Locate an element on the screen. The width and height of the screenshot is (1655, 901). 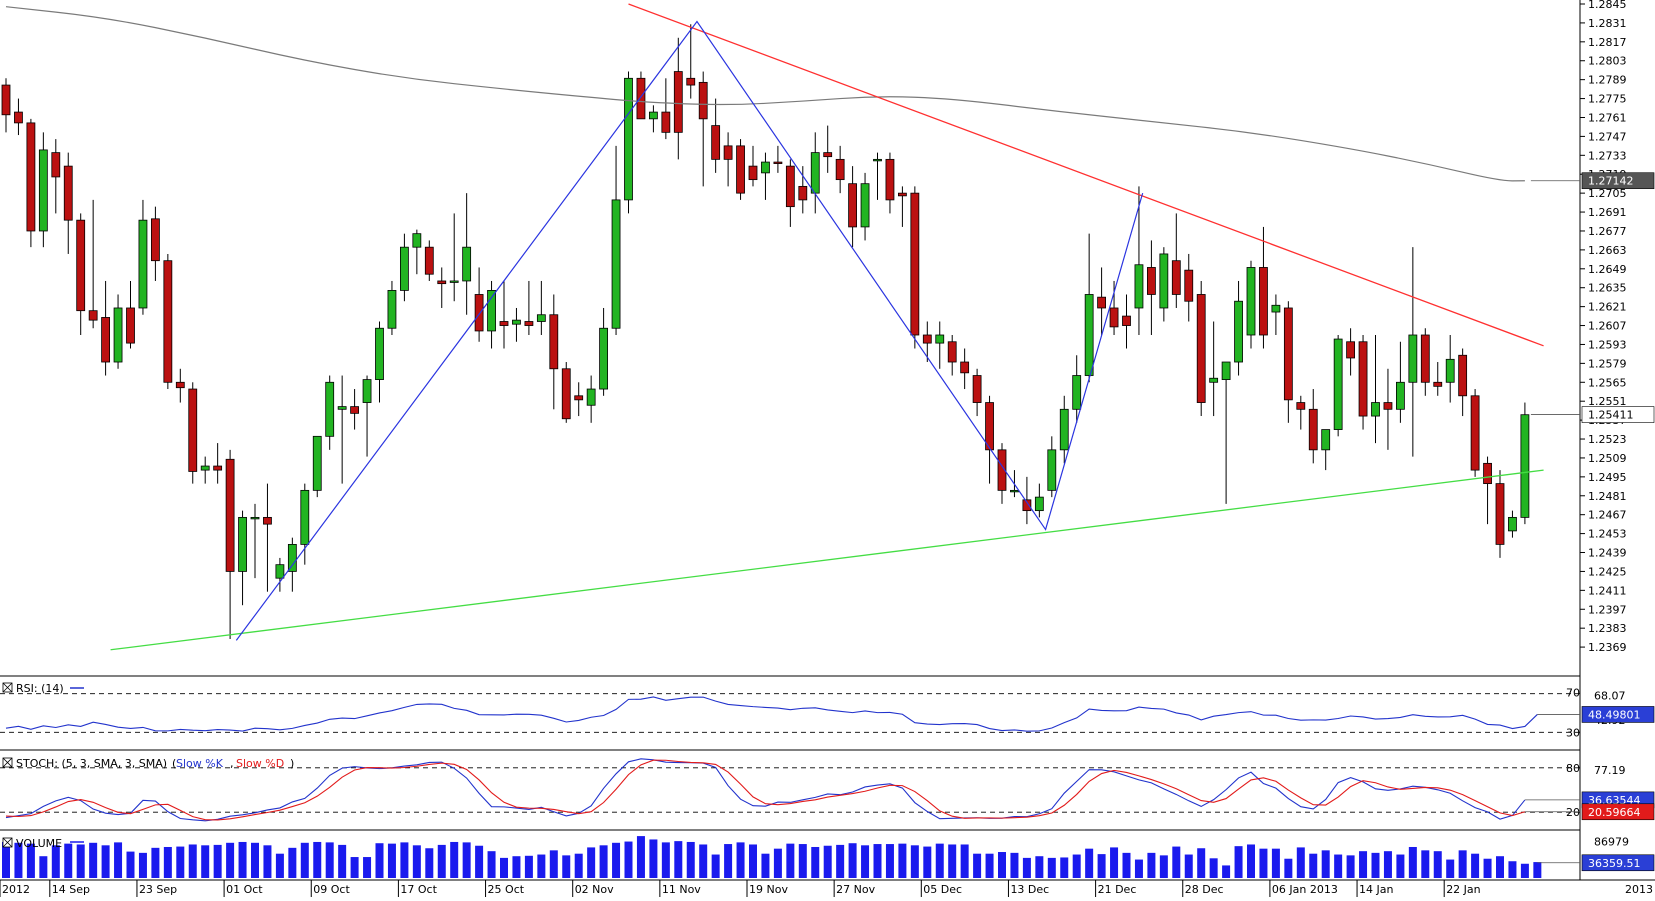
price-tick-label: 1.2593 is located at coordinates (1607, 344).